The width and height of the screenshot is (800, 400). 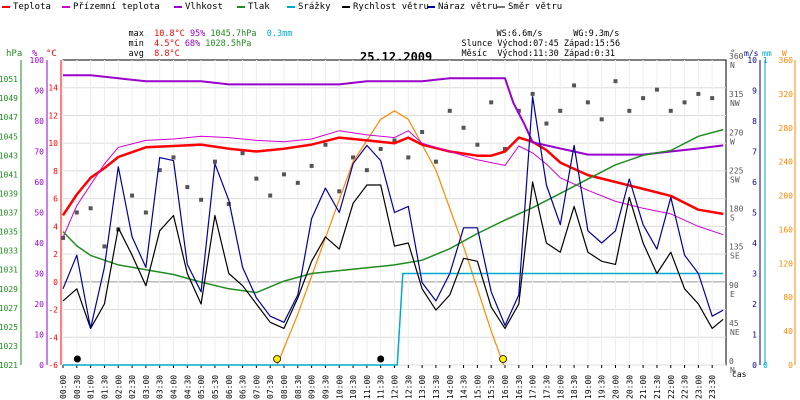 I want to click on axis-tick-compass: N, so click(x=732, y=370).